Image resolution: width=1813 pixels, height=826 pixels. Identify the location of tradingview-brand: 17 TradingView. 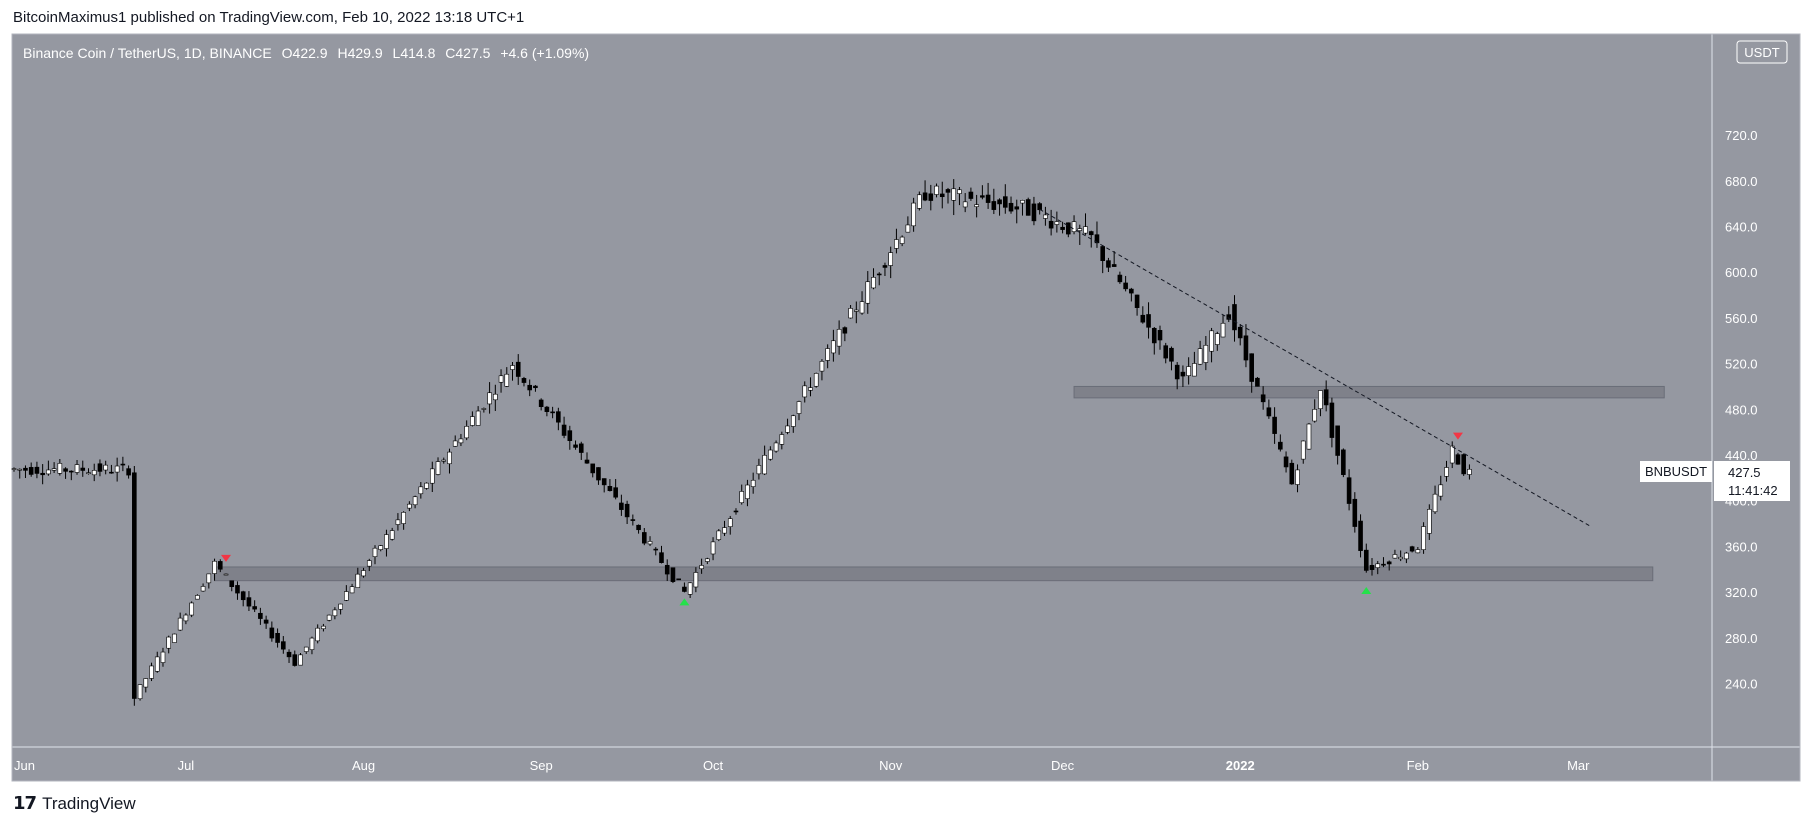
(74, 803).